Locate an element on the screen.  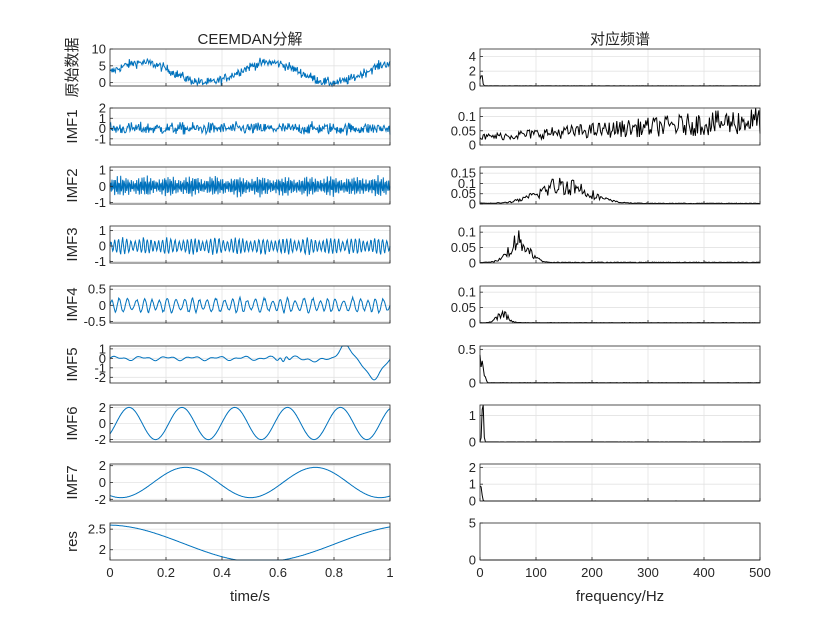
x-axis-label: frequency/Hz is located at coordinates (620, 596).